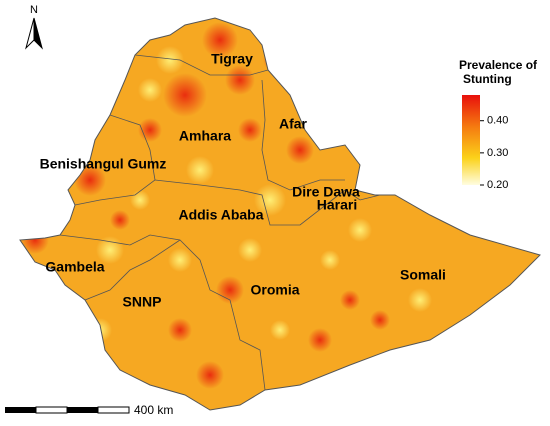 Image resolution: width=550 pixels, height=426 pixels. What do you see at coordinates (497, 121) in the screenshot?
I see `legend-tick-label: 0.40` at bounding box center [497, 121].